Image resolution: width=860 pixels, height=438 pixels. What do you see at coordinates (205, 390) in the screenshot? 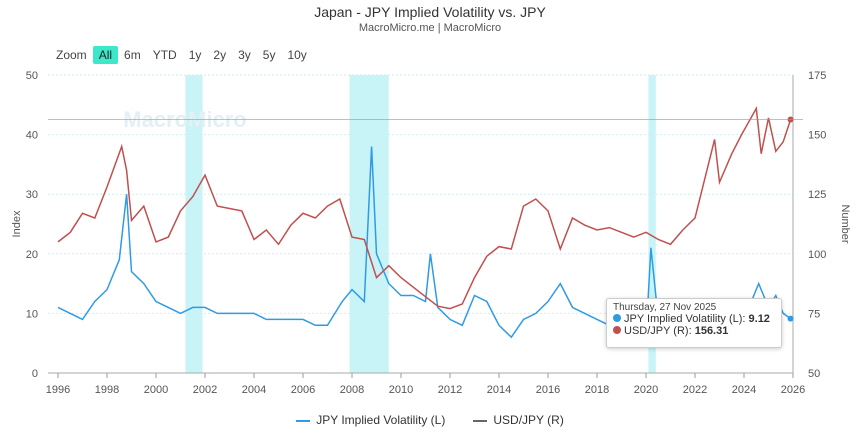
I see `x-tick: 2002` at bounding box center [205, 390].